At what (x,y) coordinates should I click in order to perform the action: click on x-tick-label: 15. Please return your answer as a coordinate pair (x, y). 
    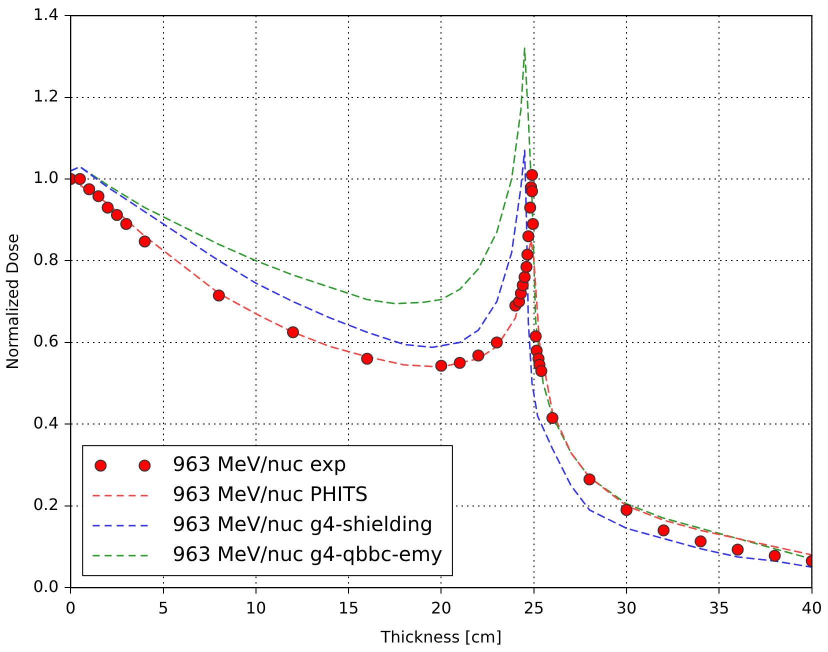
    Looking at the image, I should click on (348, 608).